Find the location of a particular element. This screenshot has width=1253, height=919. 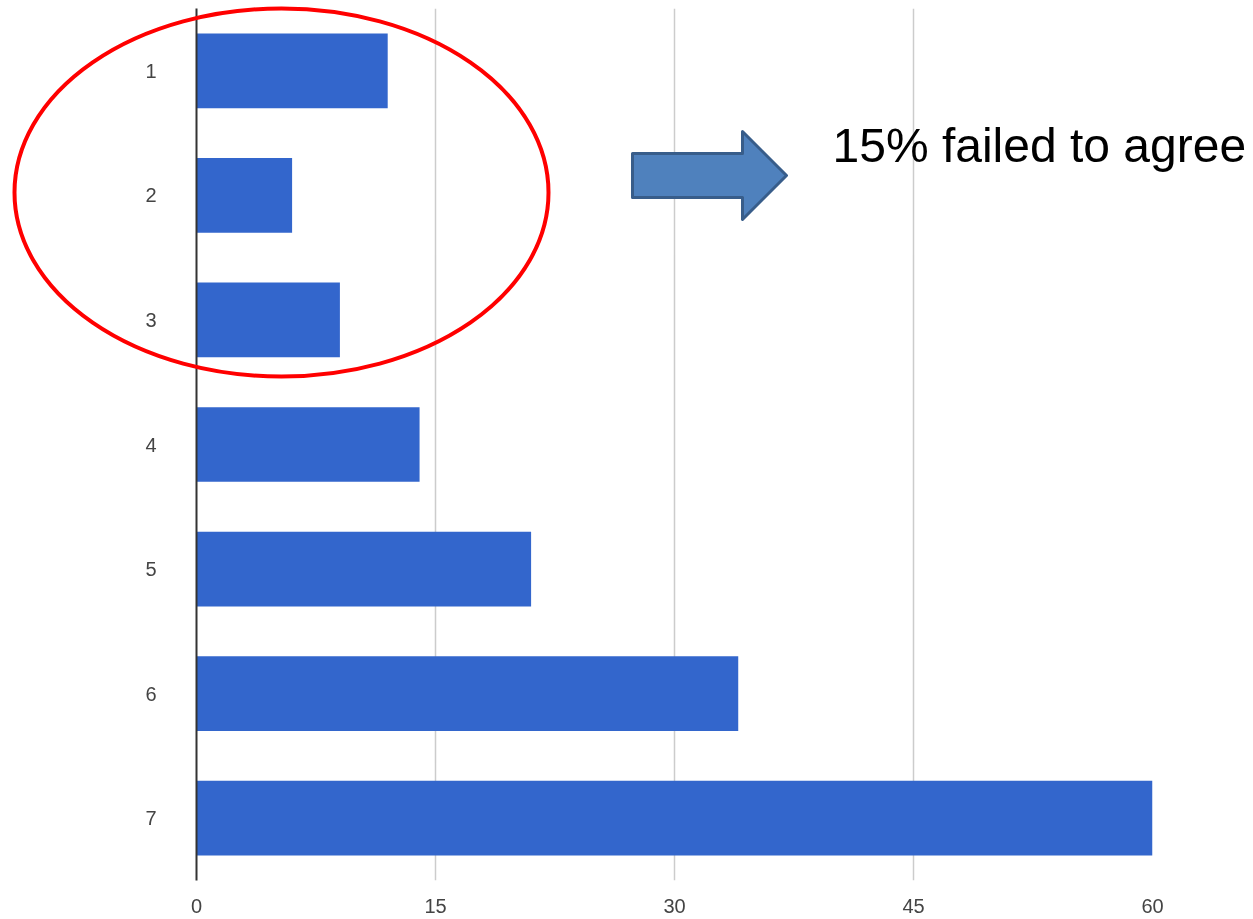

y-tick-label: 5 is located at coordinates (151, 569).